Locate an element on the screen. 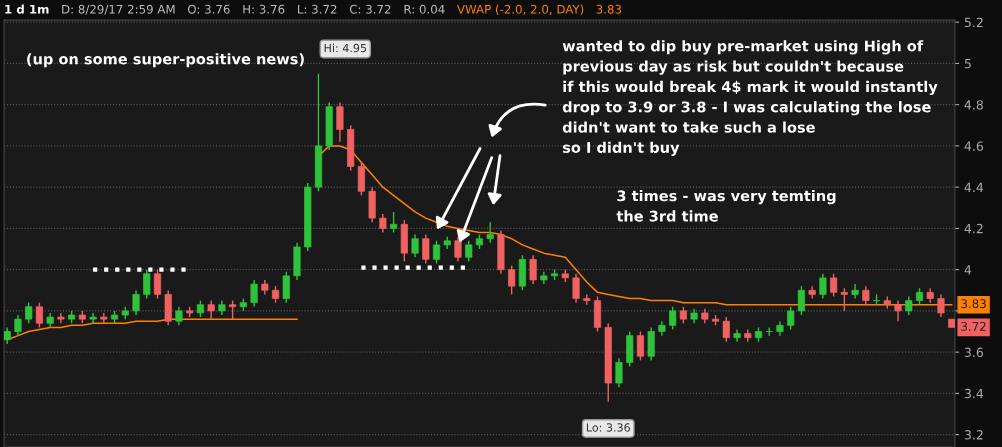 This screenshot has height=447, width=1002. text: O: 3.76 is located at coordinates (208, 9).